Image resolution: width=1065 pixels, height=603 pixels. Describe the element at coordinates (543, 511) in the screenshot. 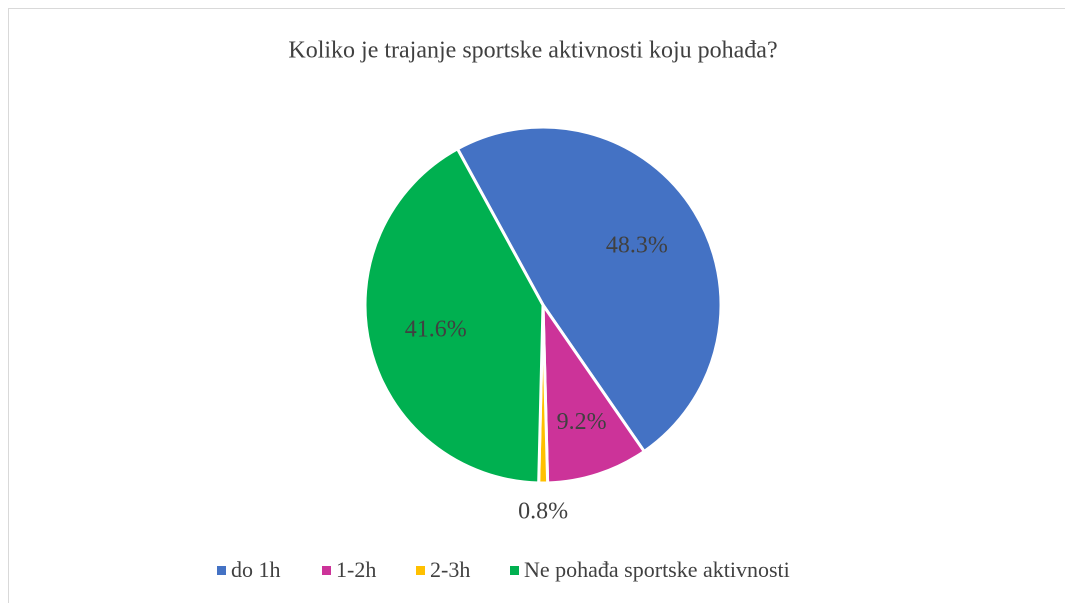

I see `data-label: 0.8%` at that location.